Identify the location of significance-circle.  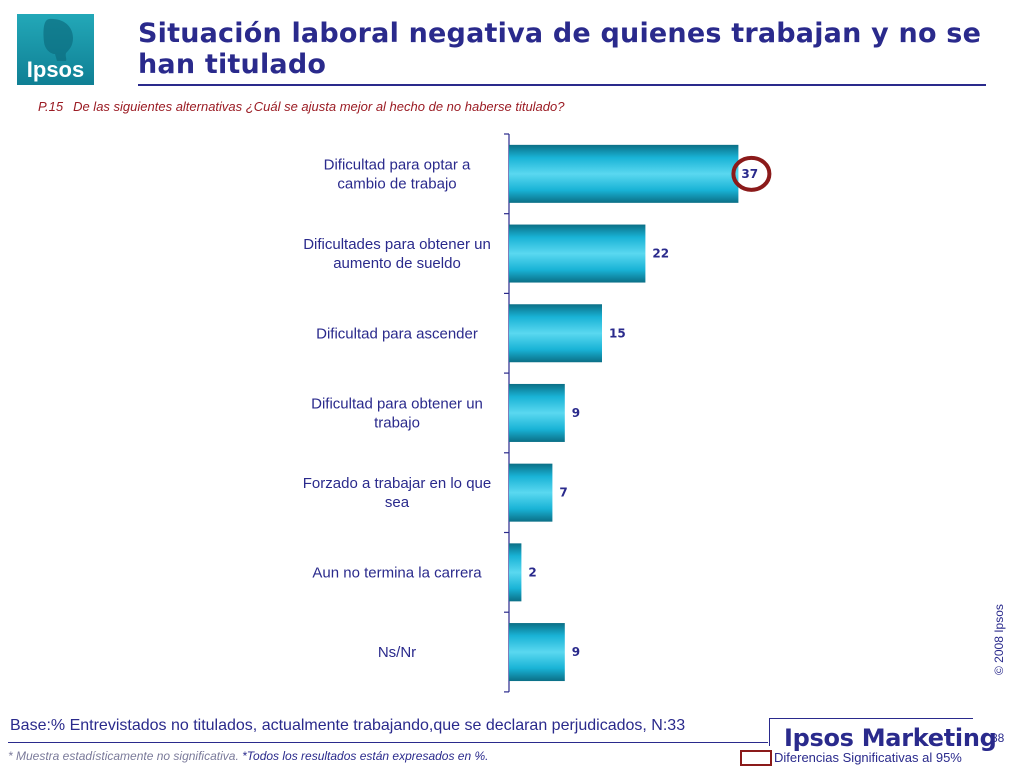
(751, 173).